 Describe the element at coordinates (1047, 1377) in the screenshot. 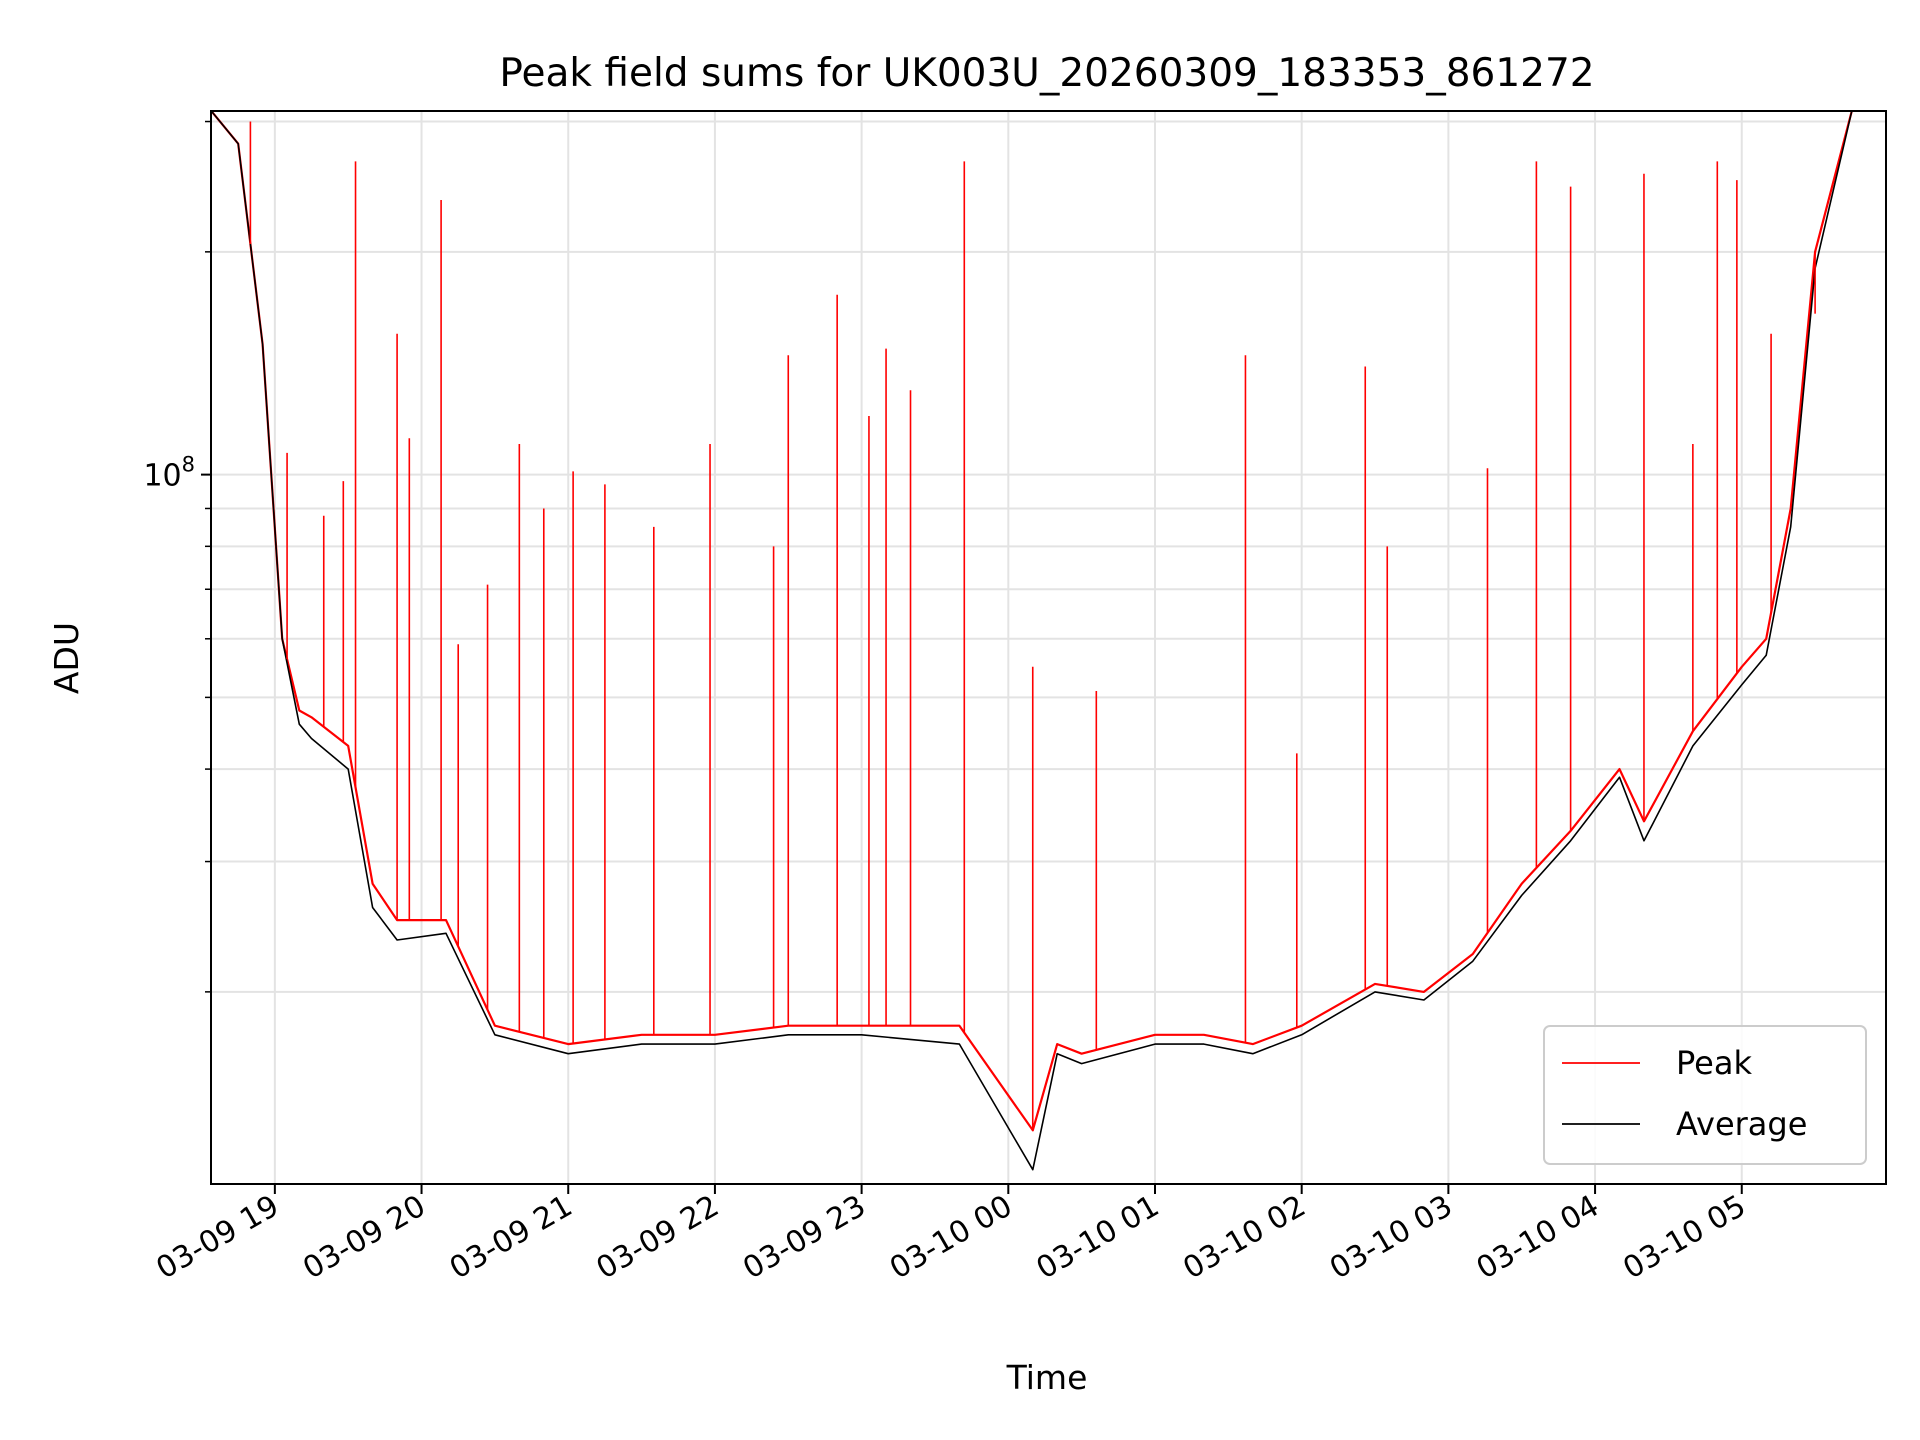

I see `x-axis-label: Time` at that location.